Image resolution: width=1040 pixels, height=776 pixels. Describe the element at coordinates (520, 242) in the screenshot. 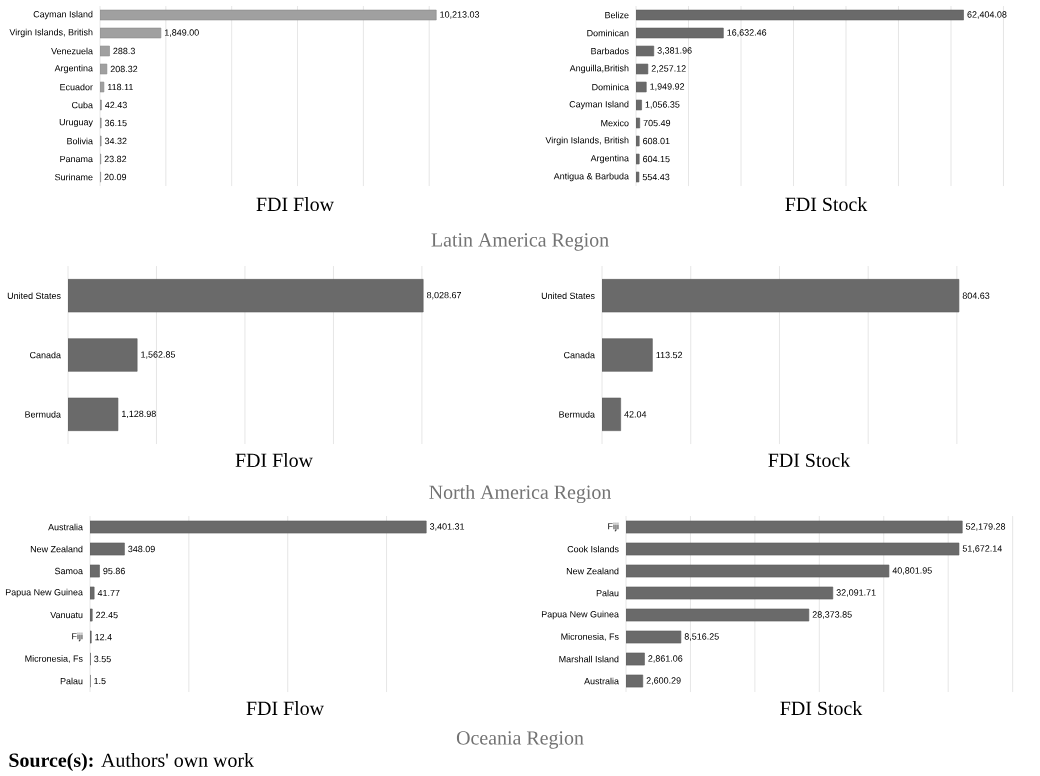

I see `text: Latin America Region` at that location.